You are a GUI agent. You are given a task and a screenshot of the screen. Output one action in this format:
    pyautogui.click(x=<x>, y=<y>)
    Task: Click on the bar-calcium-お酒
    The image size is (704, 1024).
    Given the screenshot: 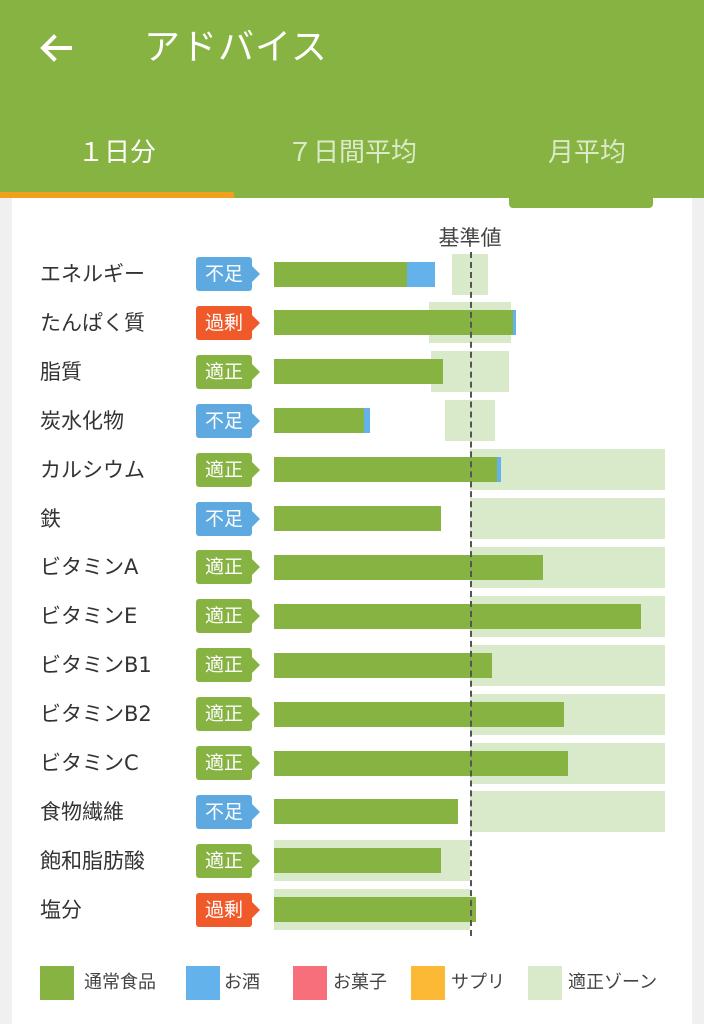 What is the action you would take?
    pyautogui.click(x=499, y=470)
    